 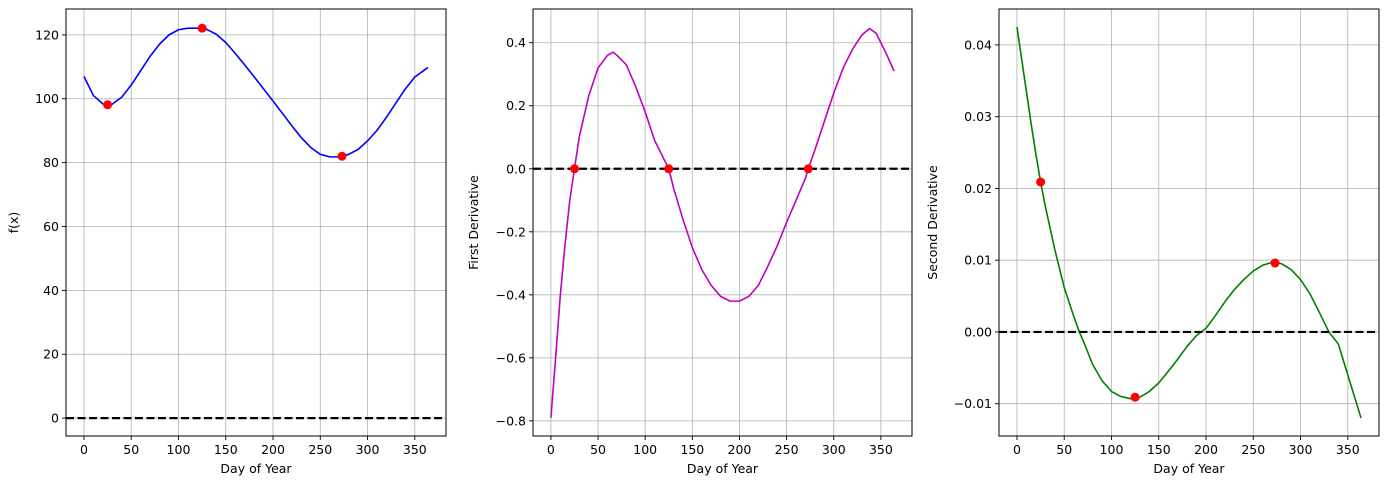 What do you see at coordinates (511, 357) in the screenshot?
I see `y-tick-label: −0.6` at bounding box center [511, 357].